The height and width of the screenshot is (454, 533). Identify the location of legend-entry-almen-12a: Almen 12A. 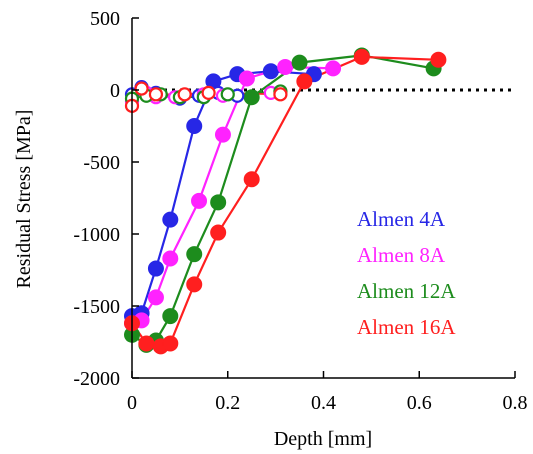
(406, 291).